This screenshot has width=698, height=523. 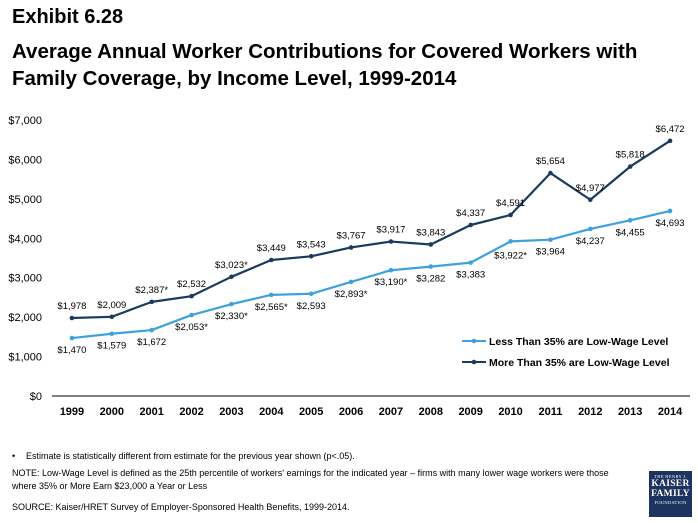 I want to click on data-label: $3,190*, so click(x=391, y=282).